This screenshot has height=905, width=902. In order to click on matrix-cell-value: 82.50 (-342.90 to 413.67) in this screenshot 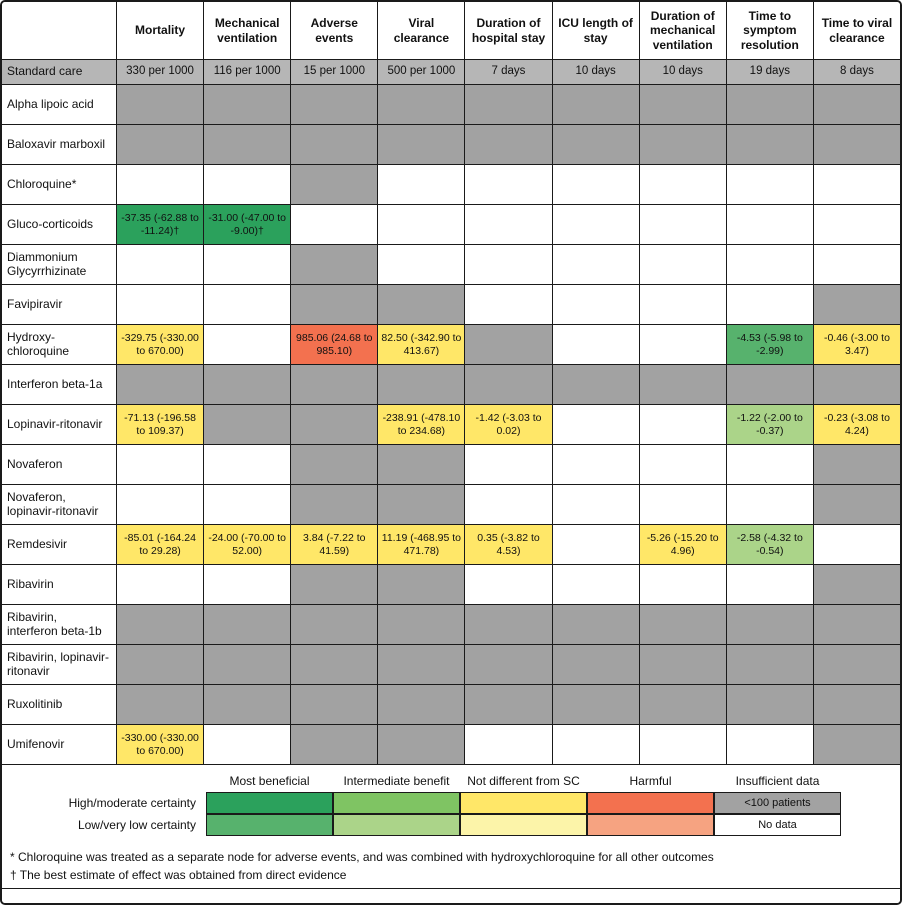, I will do `click(422, 345)`.